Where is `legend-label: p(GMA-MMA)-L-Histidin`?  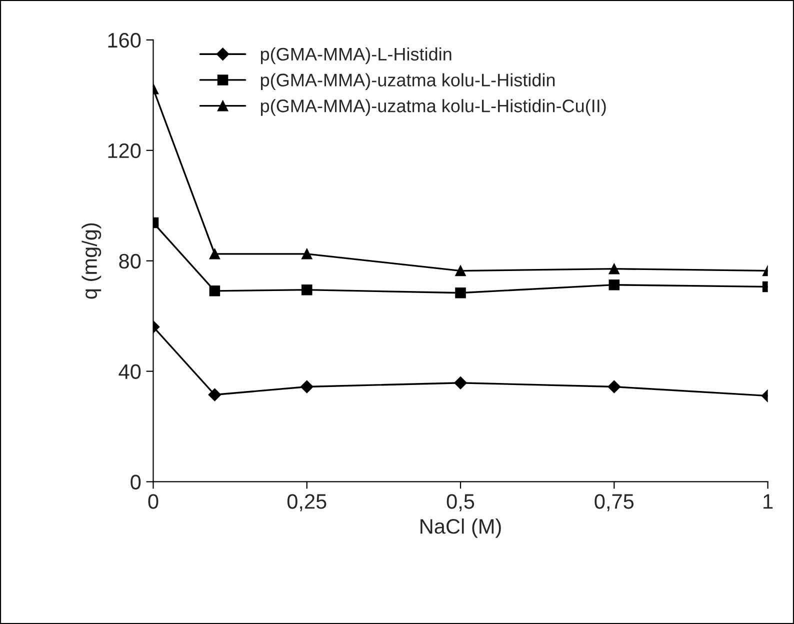 legend-label: p(GMA-MMA)-L-Histidin is located at coordinates (356, 55).